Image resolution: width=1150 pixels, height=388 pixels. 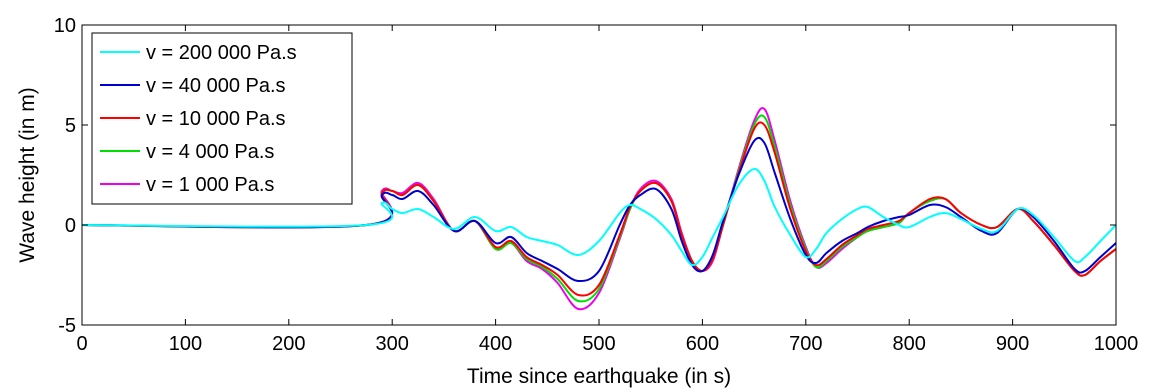 I want to click on x-tick-label: 300, so click(x=392, y=344).